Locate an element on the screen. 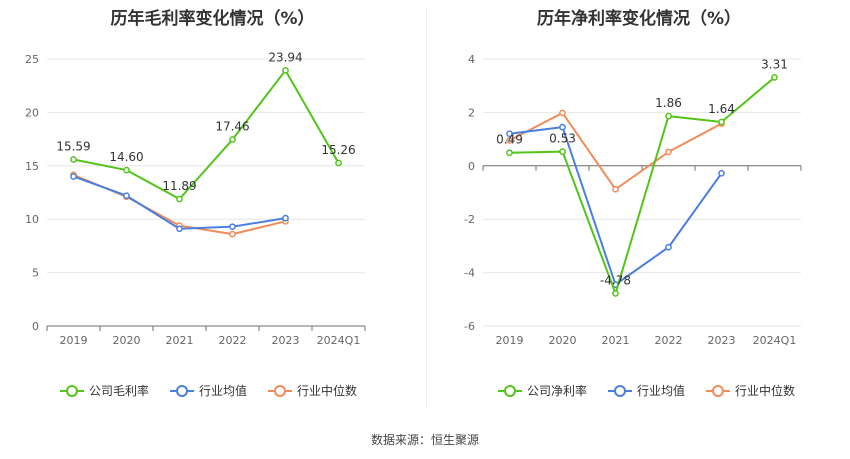 The width and height of the screenshot is (850, 459). net-margin-y-tick-label: 4 is located at coordinates (471, 59).